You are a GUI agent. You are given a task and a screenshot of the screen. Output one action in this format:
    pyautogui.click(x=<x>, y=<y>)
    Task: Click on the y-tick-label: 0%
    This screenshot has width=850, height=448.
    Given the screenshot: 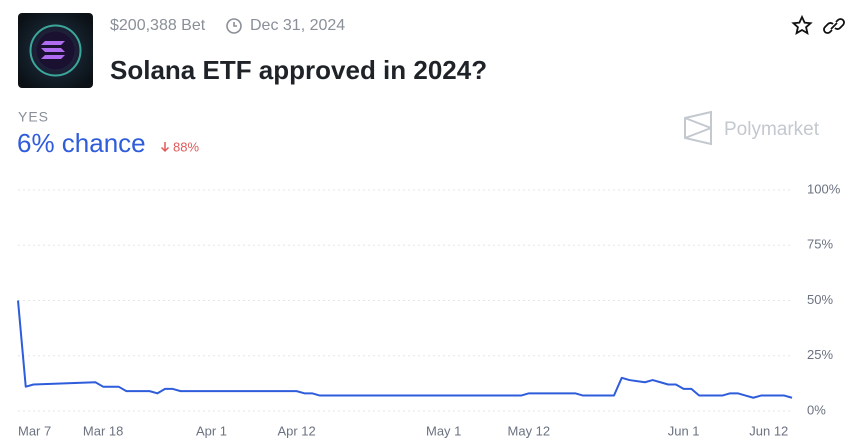 What is the action you would take?
    pyautogui.click(x=816, y=409)
    